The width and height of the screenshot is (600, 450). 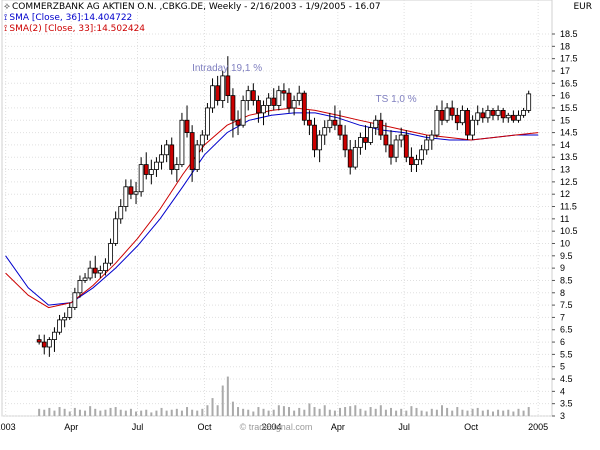 What do you see at coordinates (227, 68) in the screenshot?
I see `annotation-intraday: Intraday 19,1 %` at bounding box center [227, 68].